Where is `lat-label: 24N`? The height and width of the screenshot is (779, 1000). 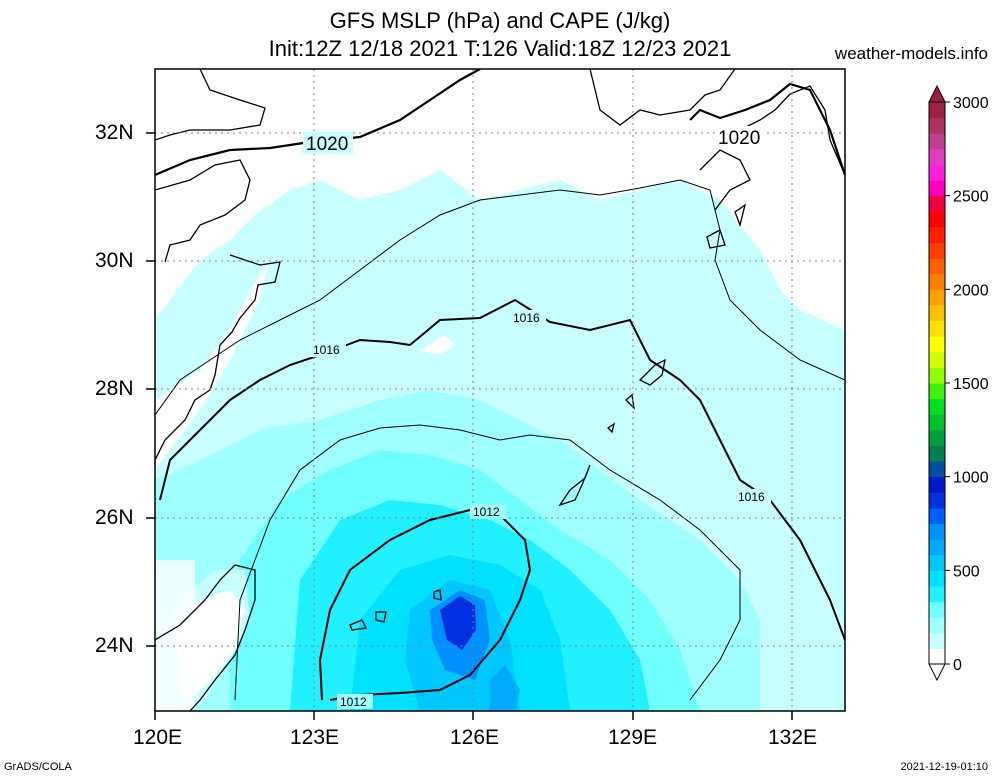
lat-label: 24N is located at coordinates (114, 645).